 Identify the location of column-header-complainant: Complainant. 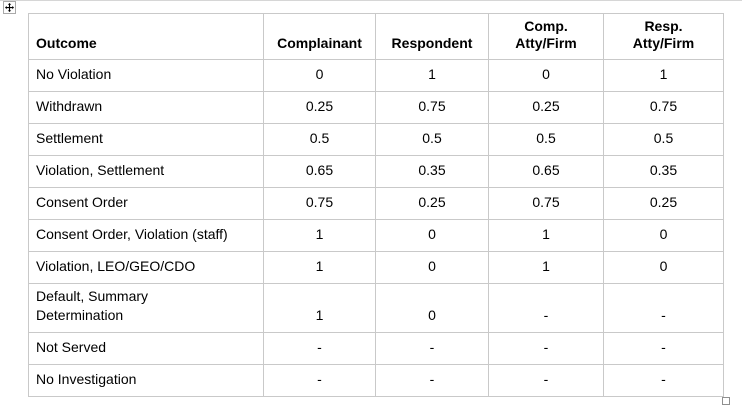
(319, 36).